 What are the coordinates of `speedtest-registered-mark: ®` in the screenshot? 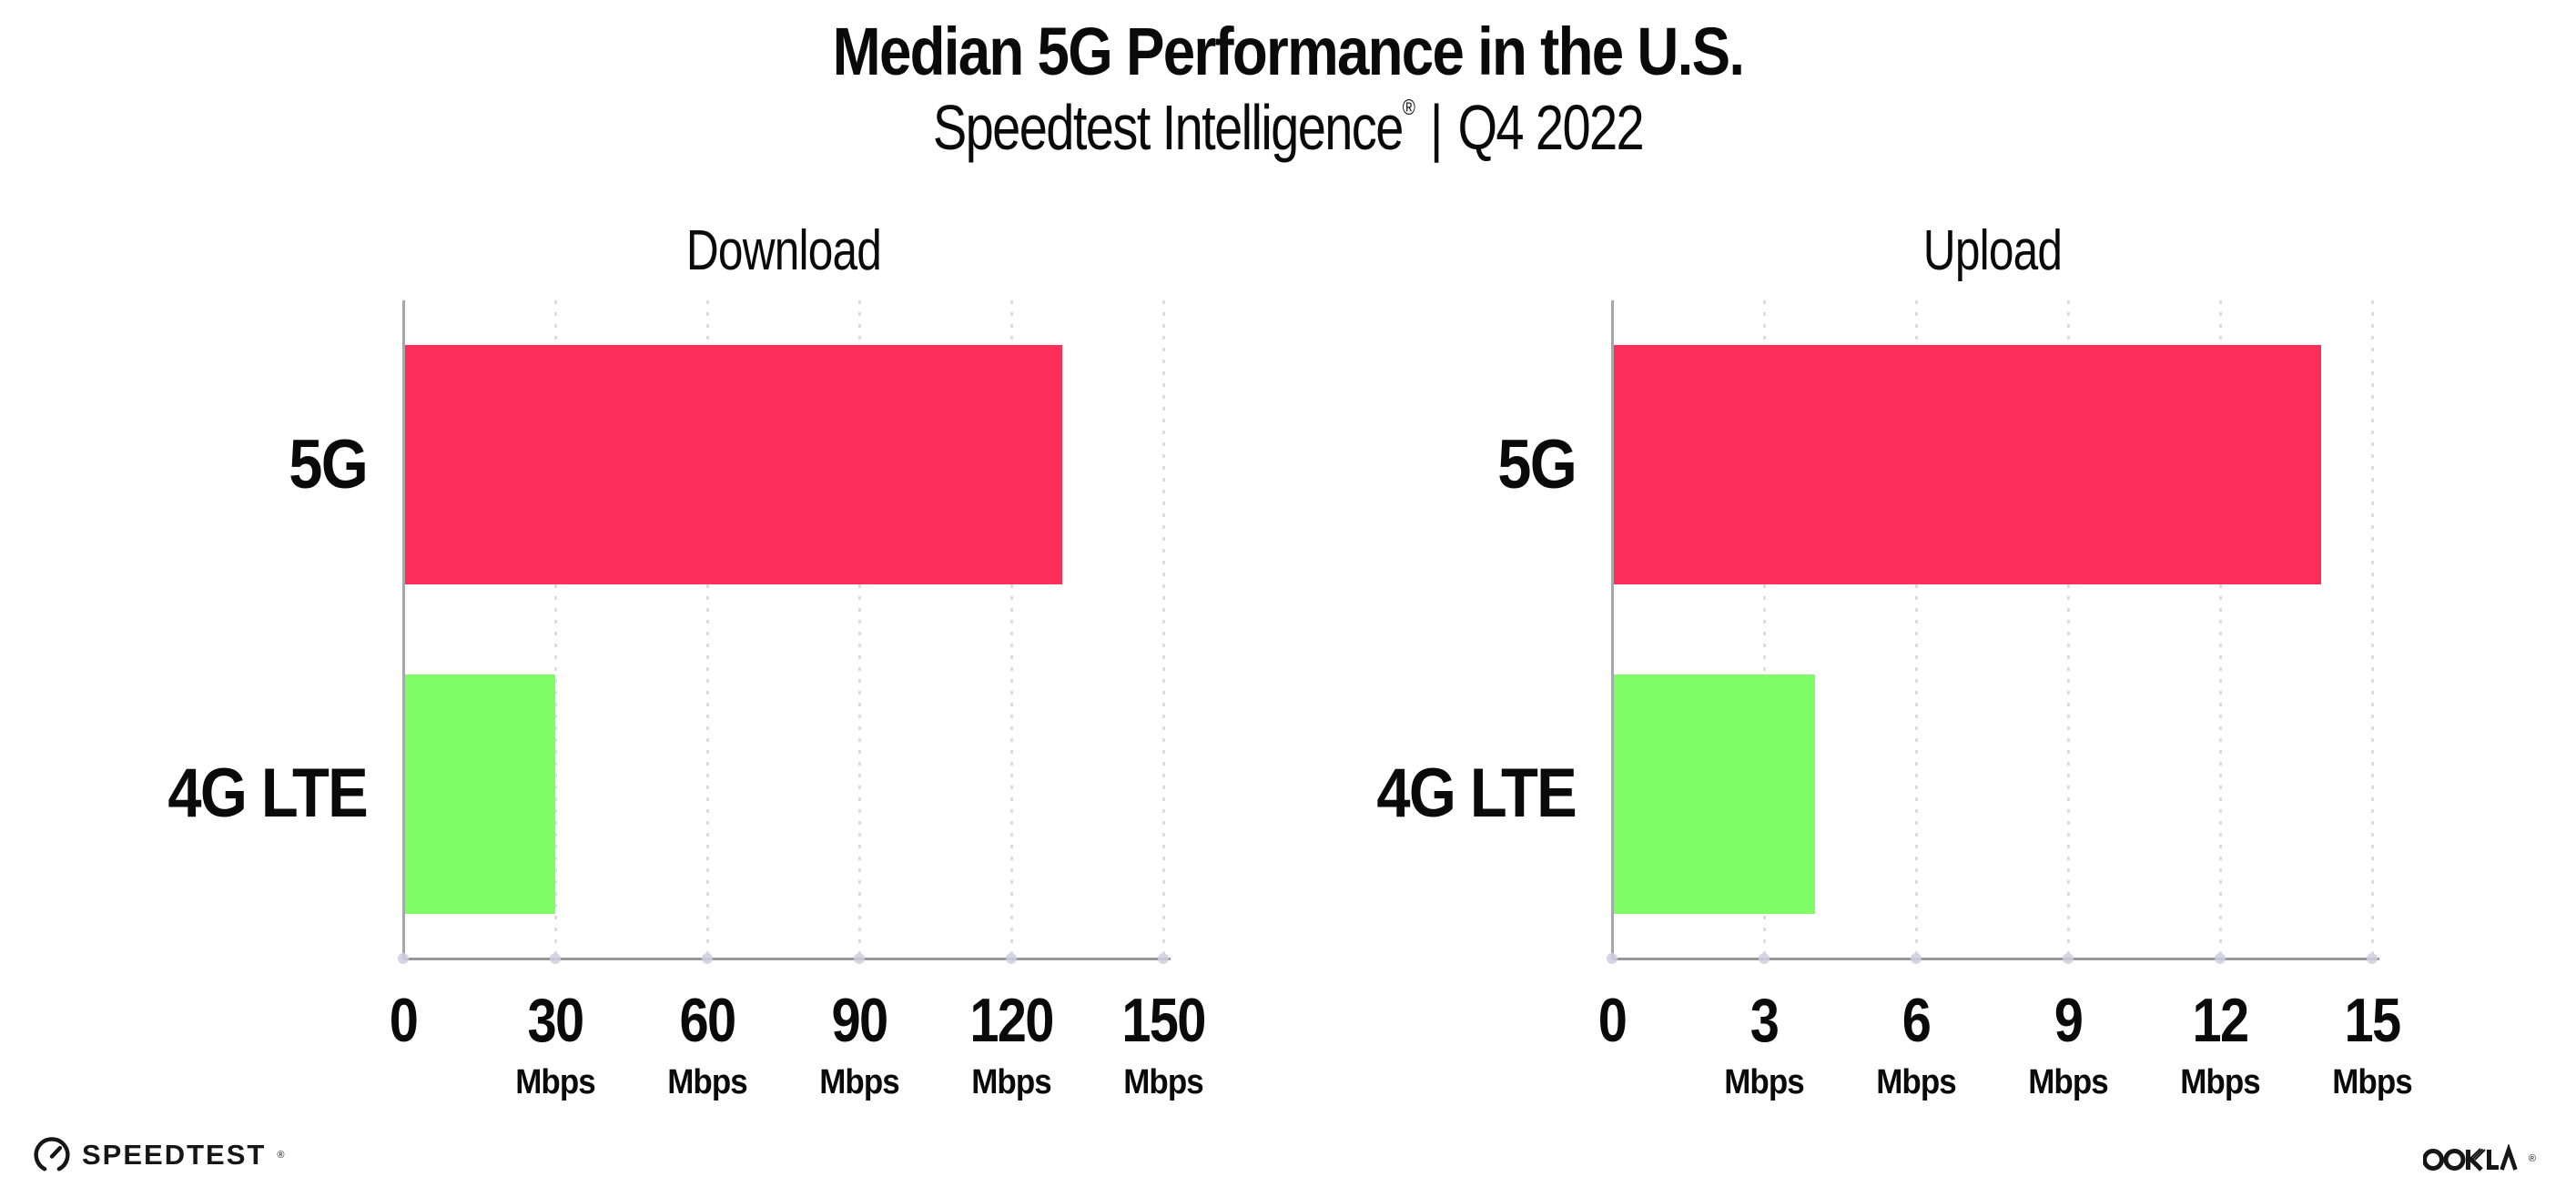 It's located at (281, 1156).